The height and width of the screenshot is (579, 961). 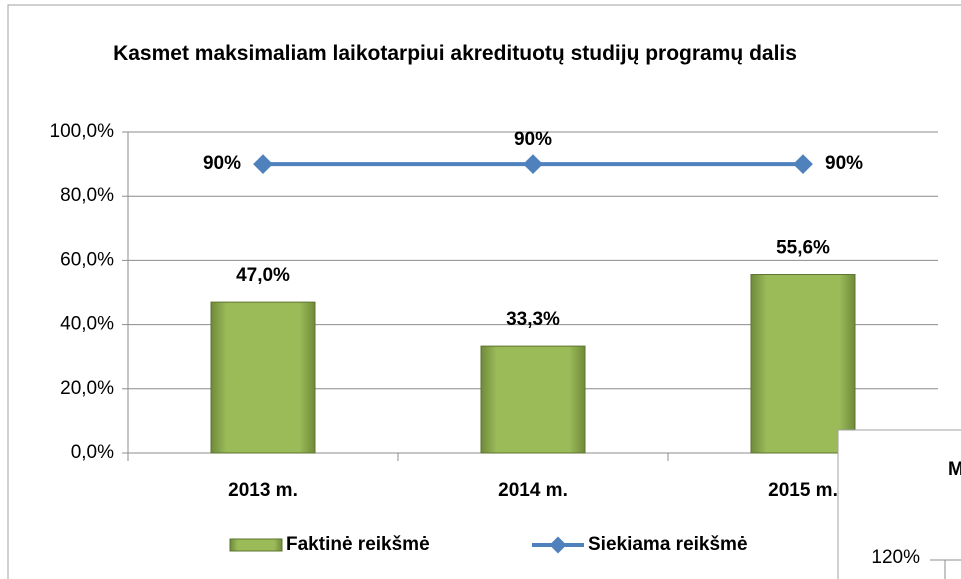 I want to click on overlay-panel, so click(x=899, y=504).